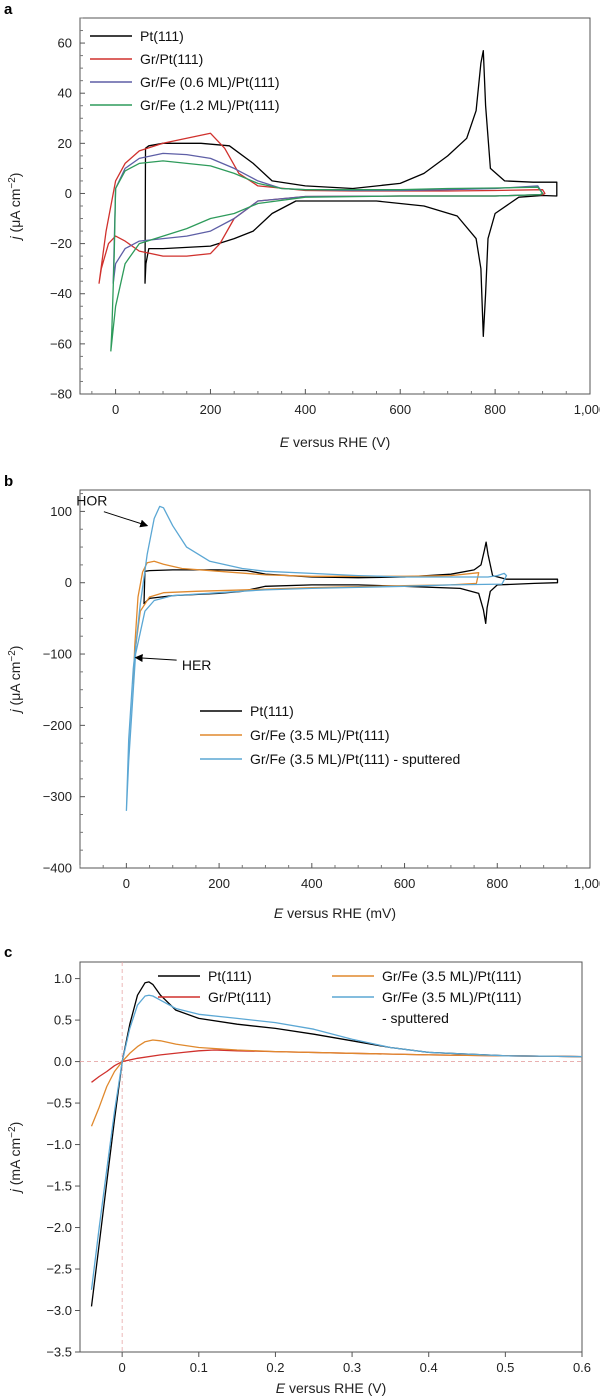  What do you see at coordinates (61, 343) in the screenshot?
I see `y-tick-label: −60` at bounding box center [61, 343].